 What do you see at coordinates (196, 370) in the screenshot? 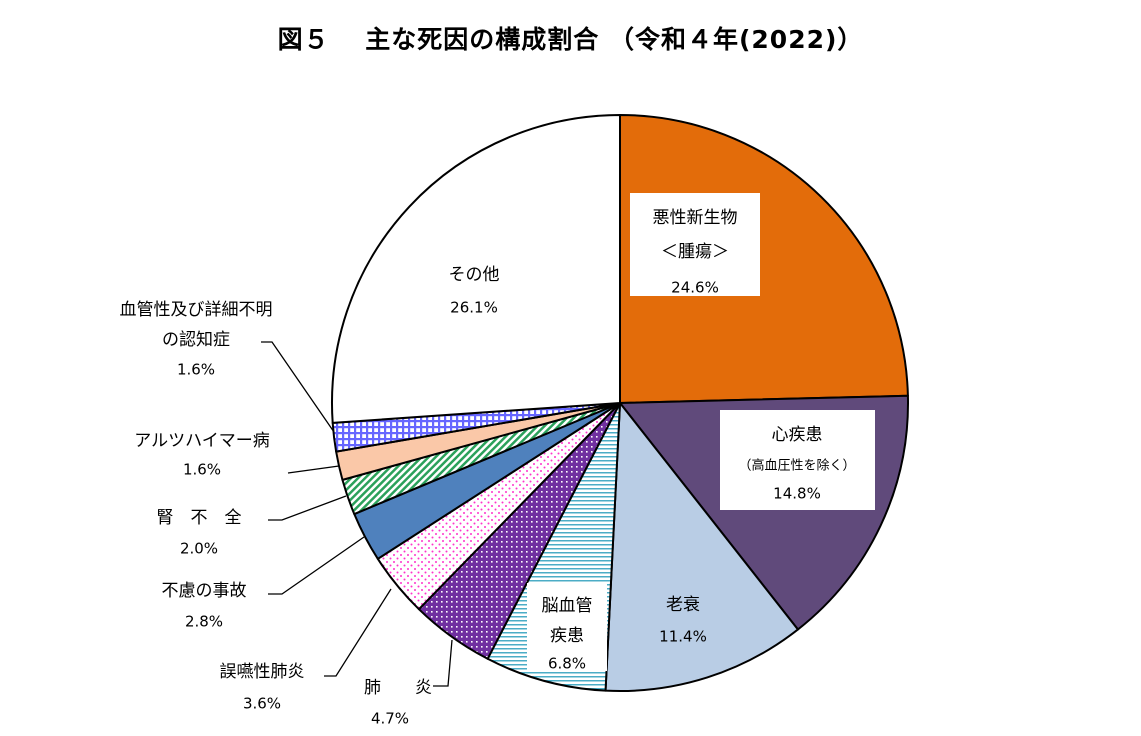
I see `slice-value-dementia: 1.6%` at bounding box center [196, 370].